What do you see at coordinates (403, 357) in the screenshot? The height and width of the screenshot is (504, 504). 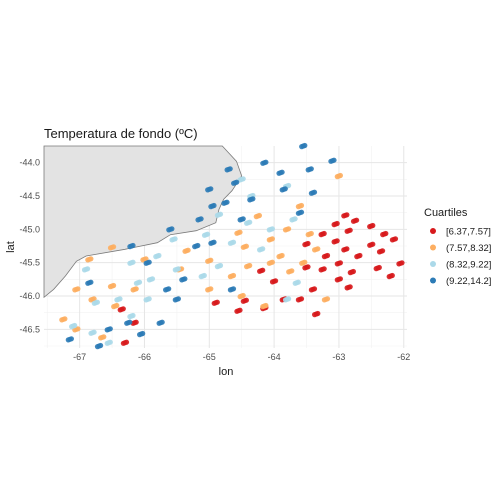 I see `x-tick-label: -62` at bounding box center [403, 357].